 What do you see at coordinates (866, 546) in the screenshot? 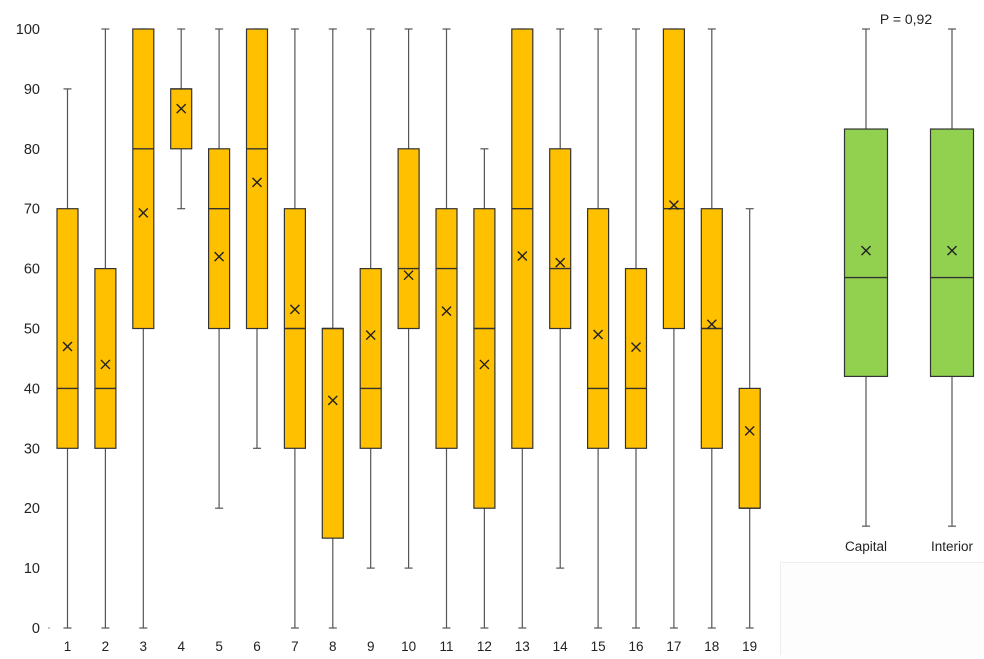
I see `x-tick-label: Capital` at bounding box center [866, 546].